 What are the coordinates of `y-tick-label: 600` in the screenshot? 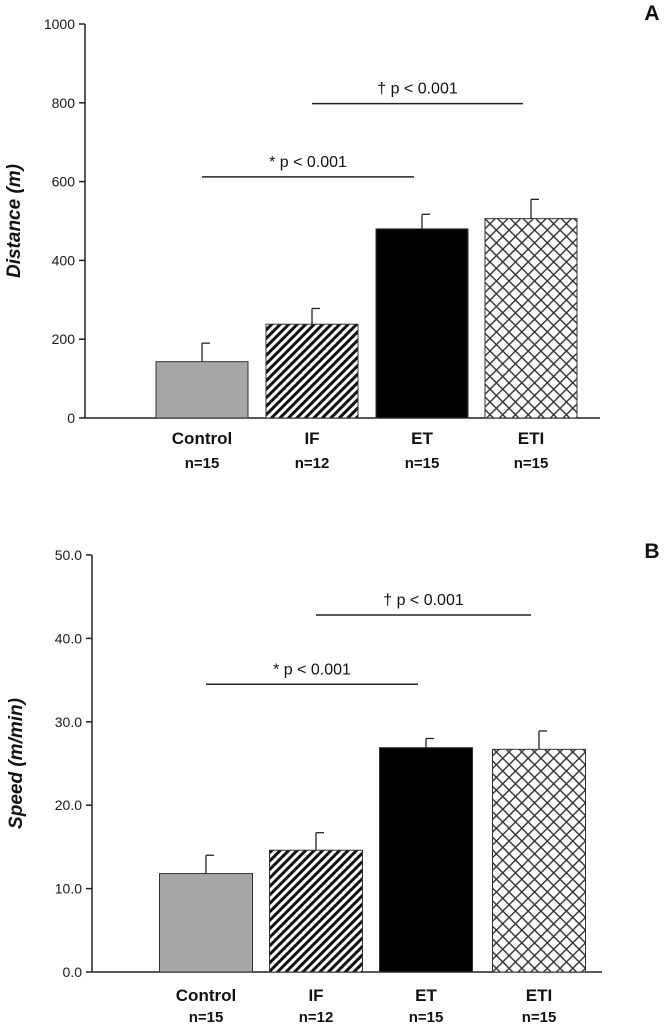 It's located at (64, 182).